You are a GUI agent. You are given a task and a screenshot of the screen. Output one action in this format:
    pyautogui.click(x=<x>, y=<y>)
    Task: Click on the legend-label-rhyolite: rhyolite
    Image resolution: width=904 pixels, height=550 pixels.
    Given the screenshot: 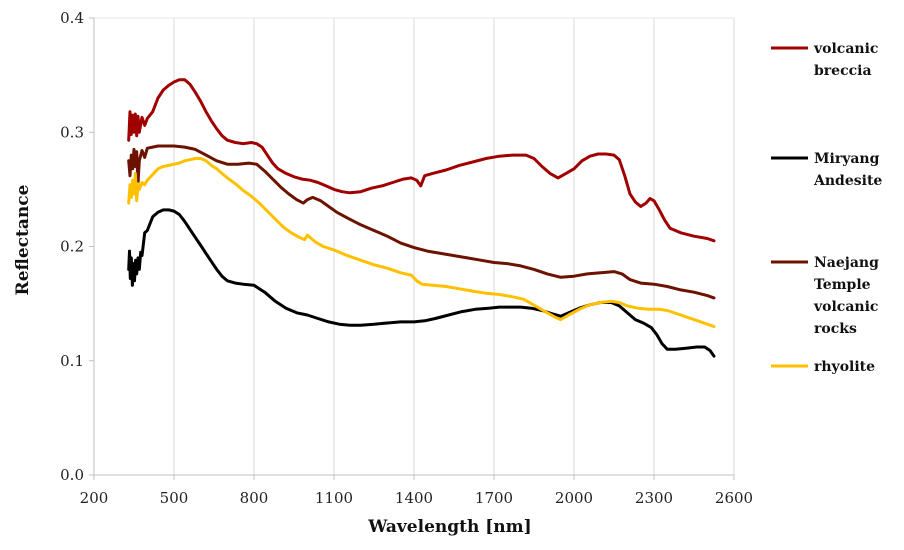 What is the action you would take?
    pyautogui.click(x=844, y=367)
    